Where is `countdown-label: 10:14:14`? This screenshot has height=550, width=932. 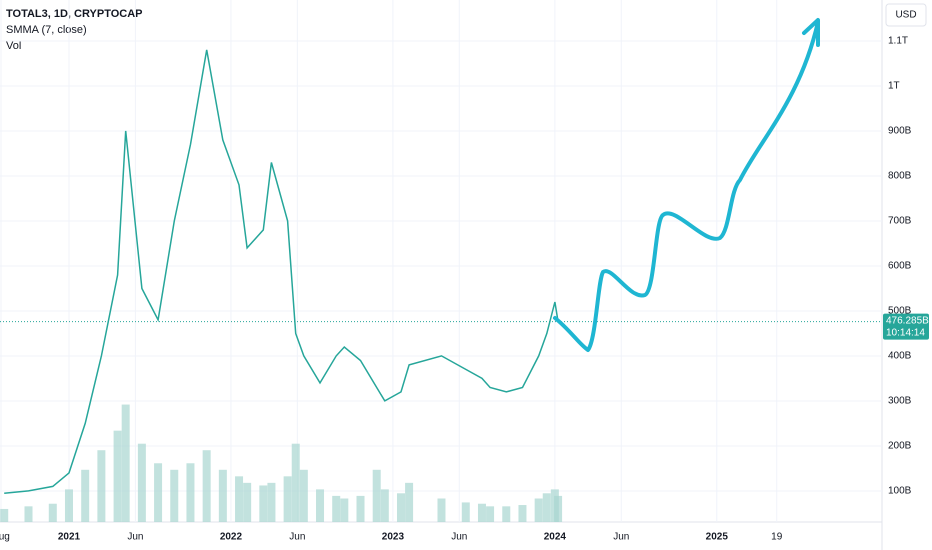 countdown-label: 10:14:14 is located at coordinates (905, 332).